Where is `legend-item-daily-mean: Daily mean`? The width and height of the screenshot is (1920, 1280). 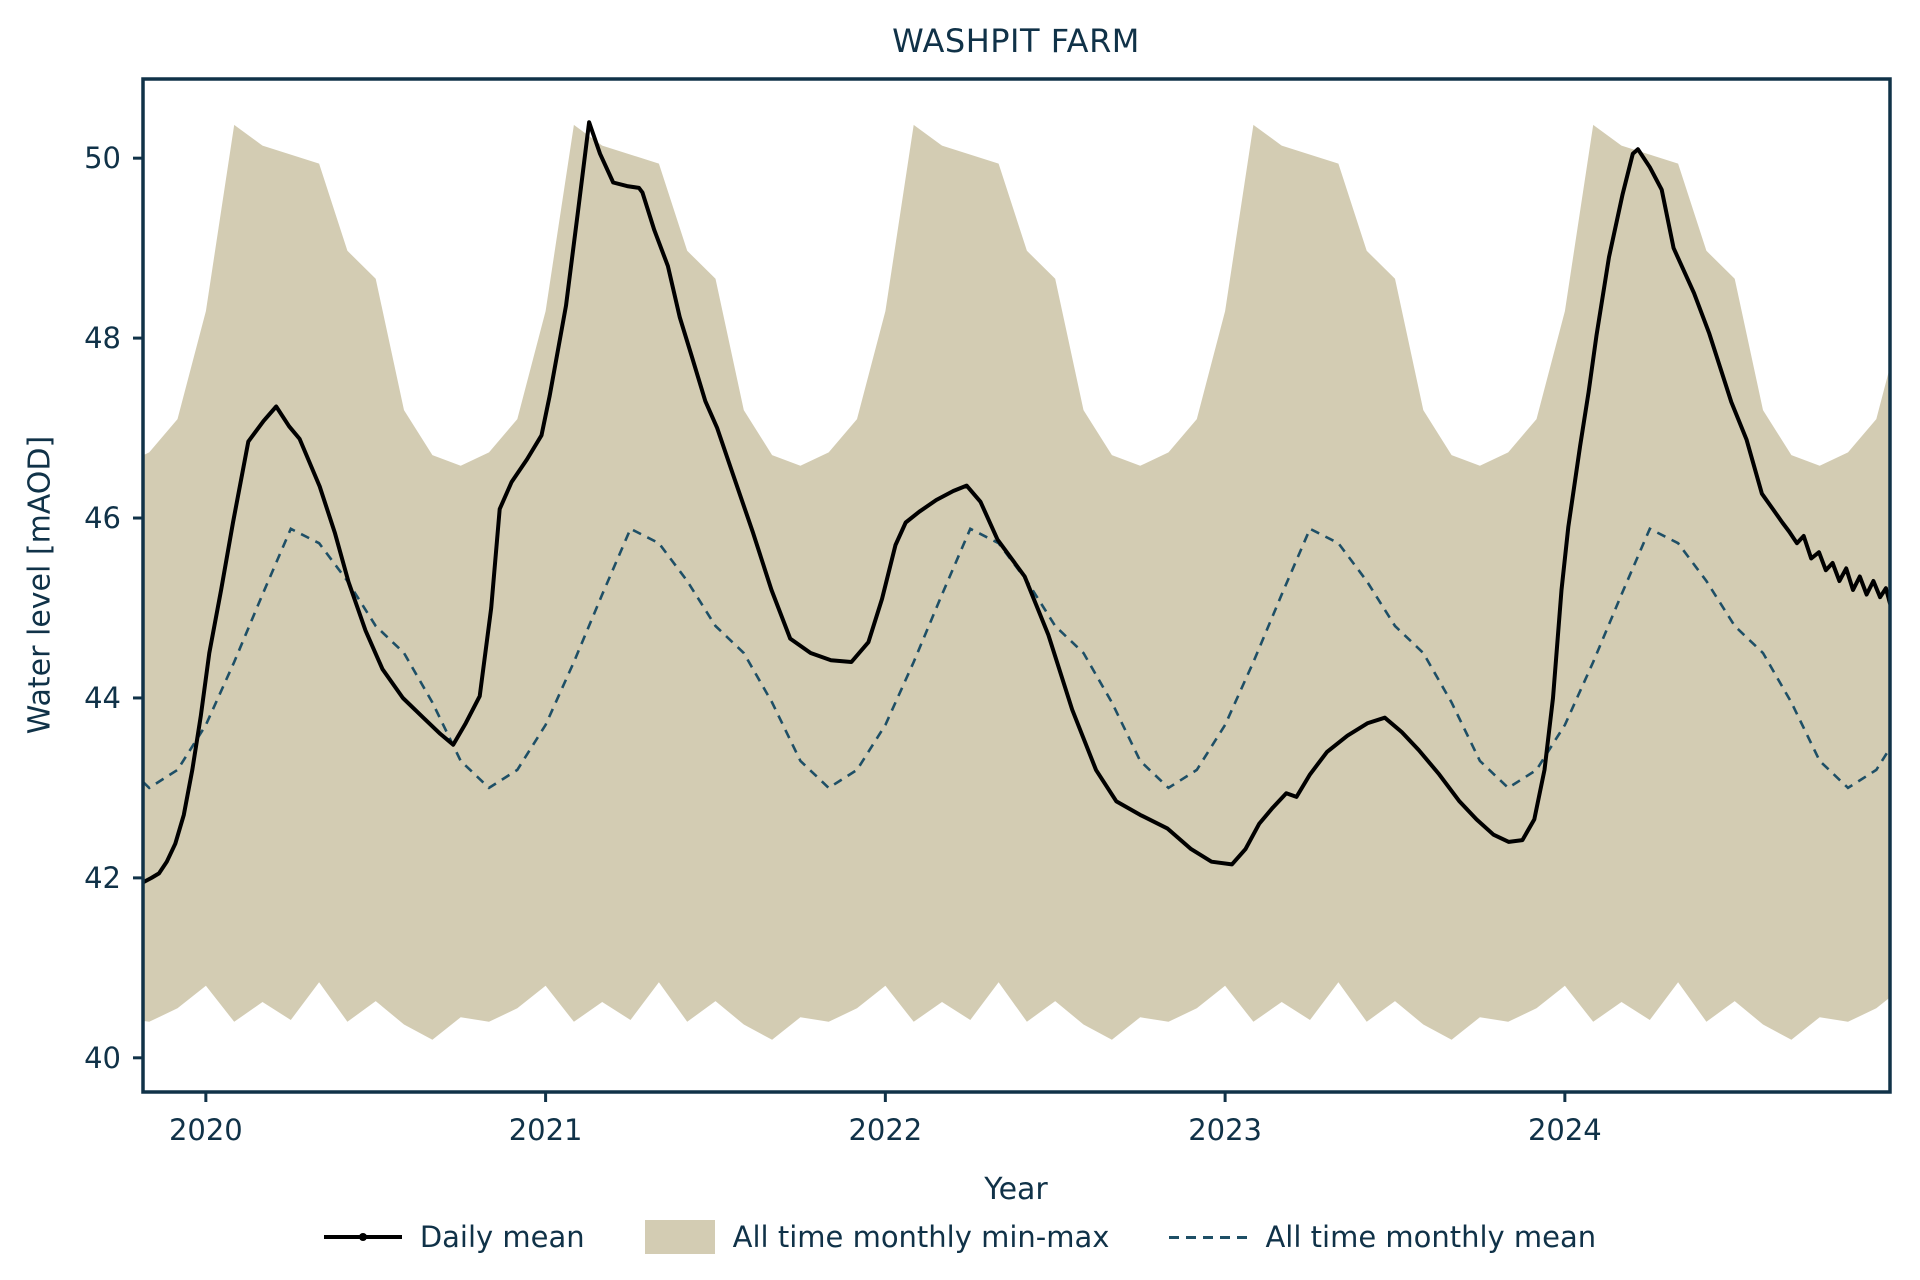 legend-item-daily-mean: Daily mean is located at coordinates (454, 1237).